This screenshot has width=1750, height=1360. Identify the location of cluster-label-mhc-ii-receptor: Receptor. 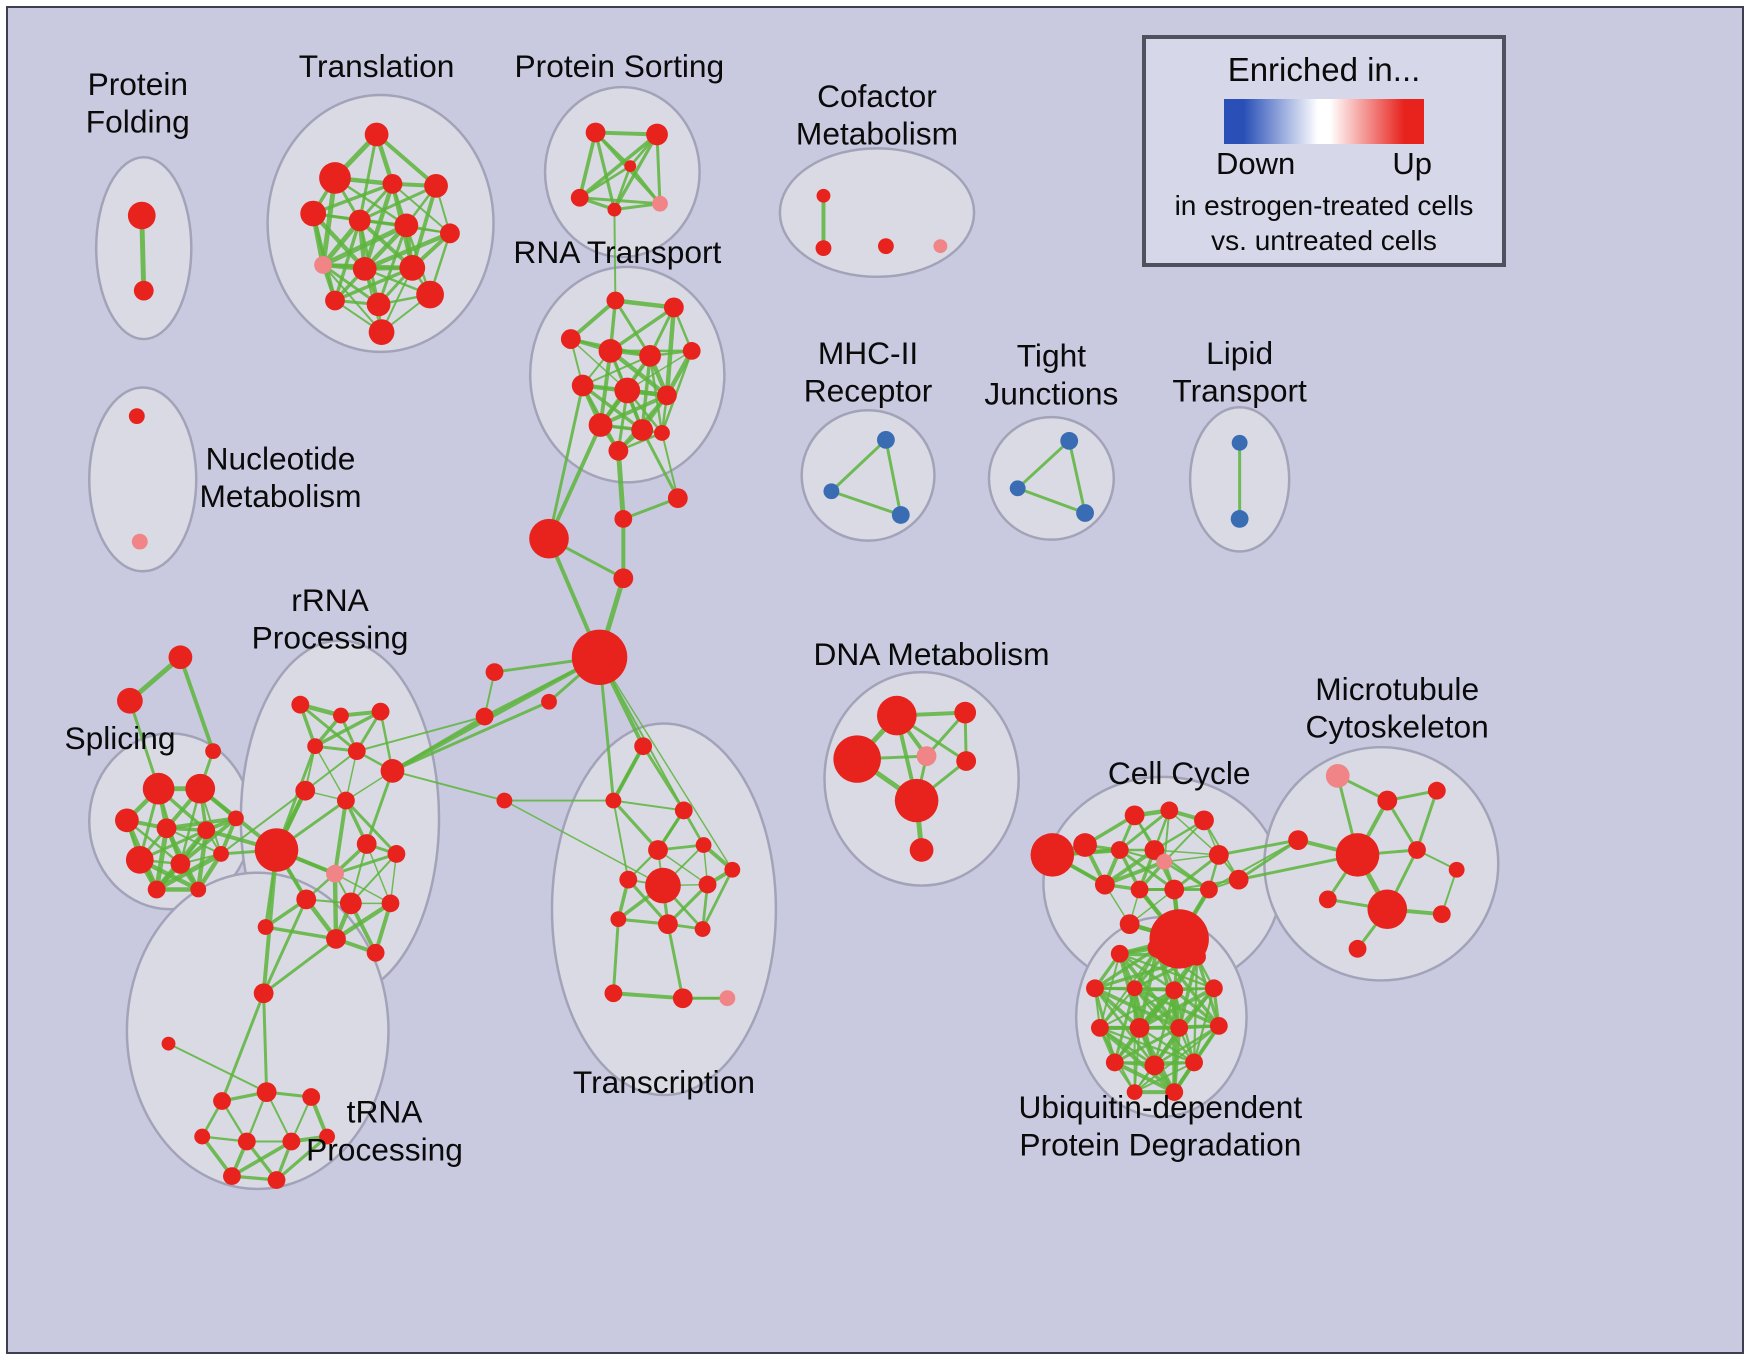
(868, 390).